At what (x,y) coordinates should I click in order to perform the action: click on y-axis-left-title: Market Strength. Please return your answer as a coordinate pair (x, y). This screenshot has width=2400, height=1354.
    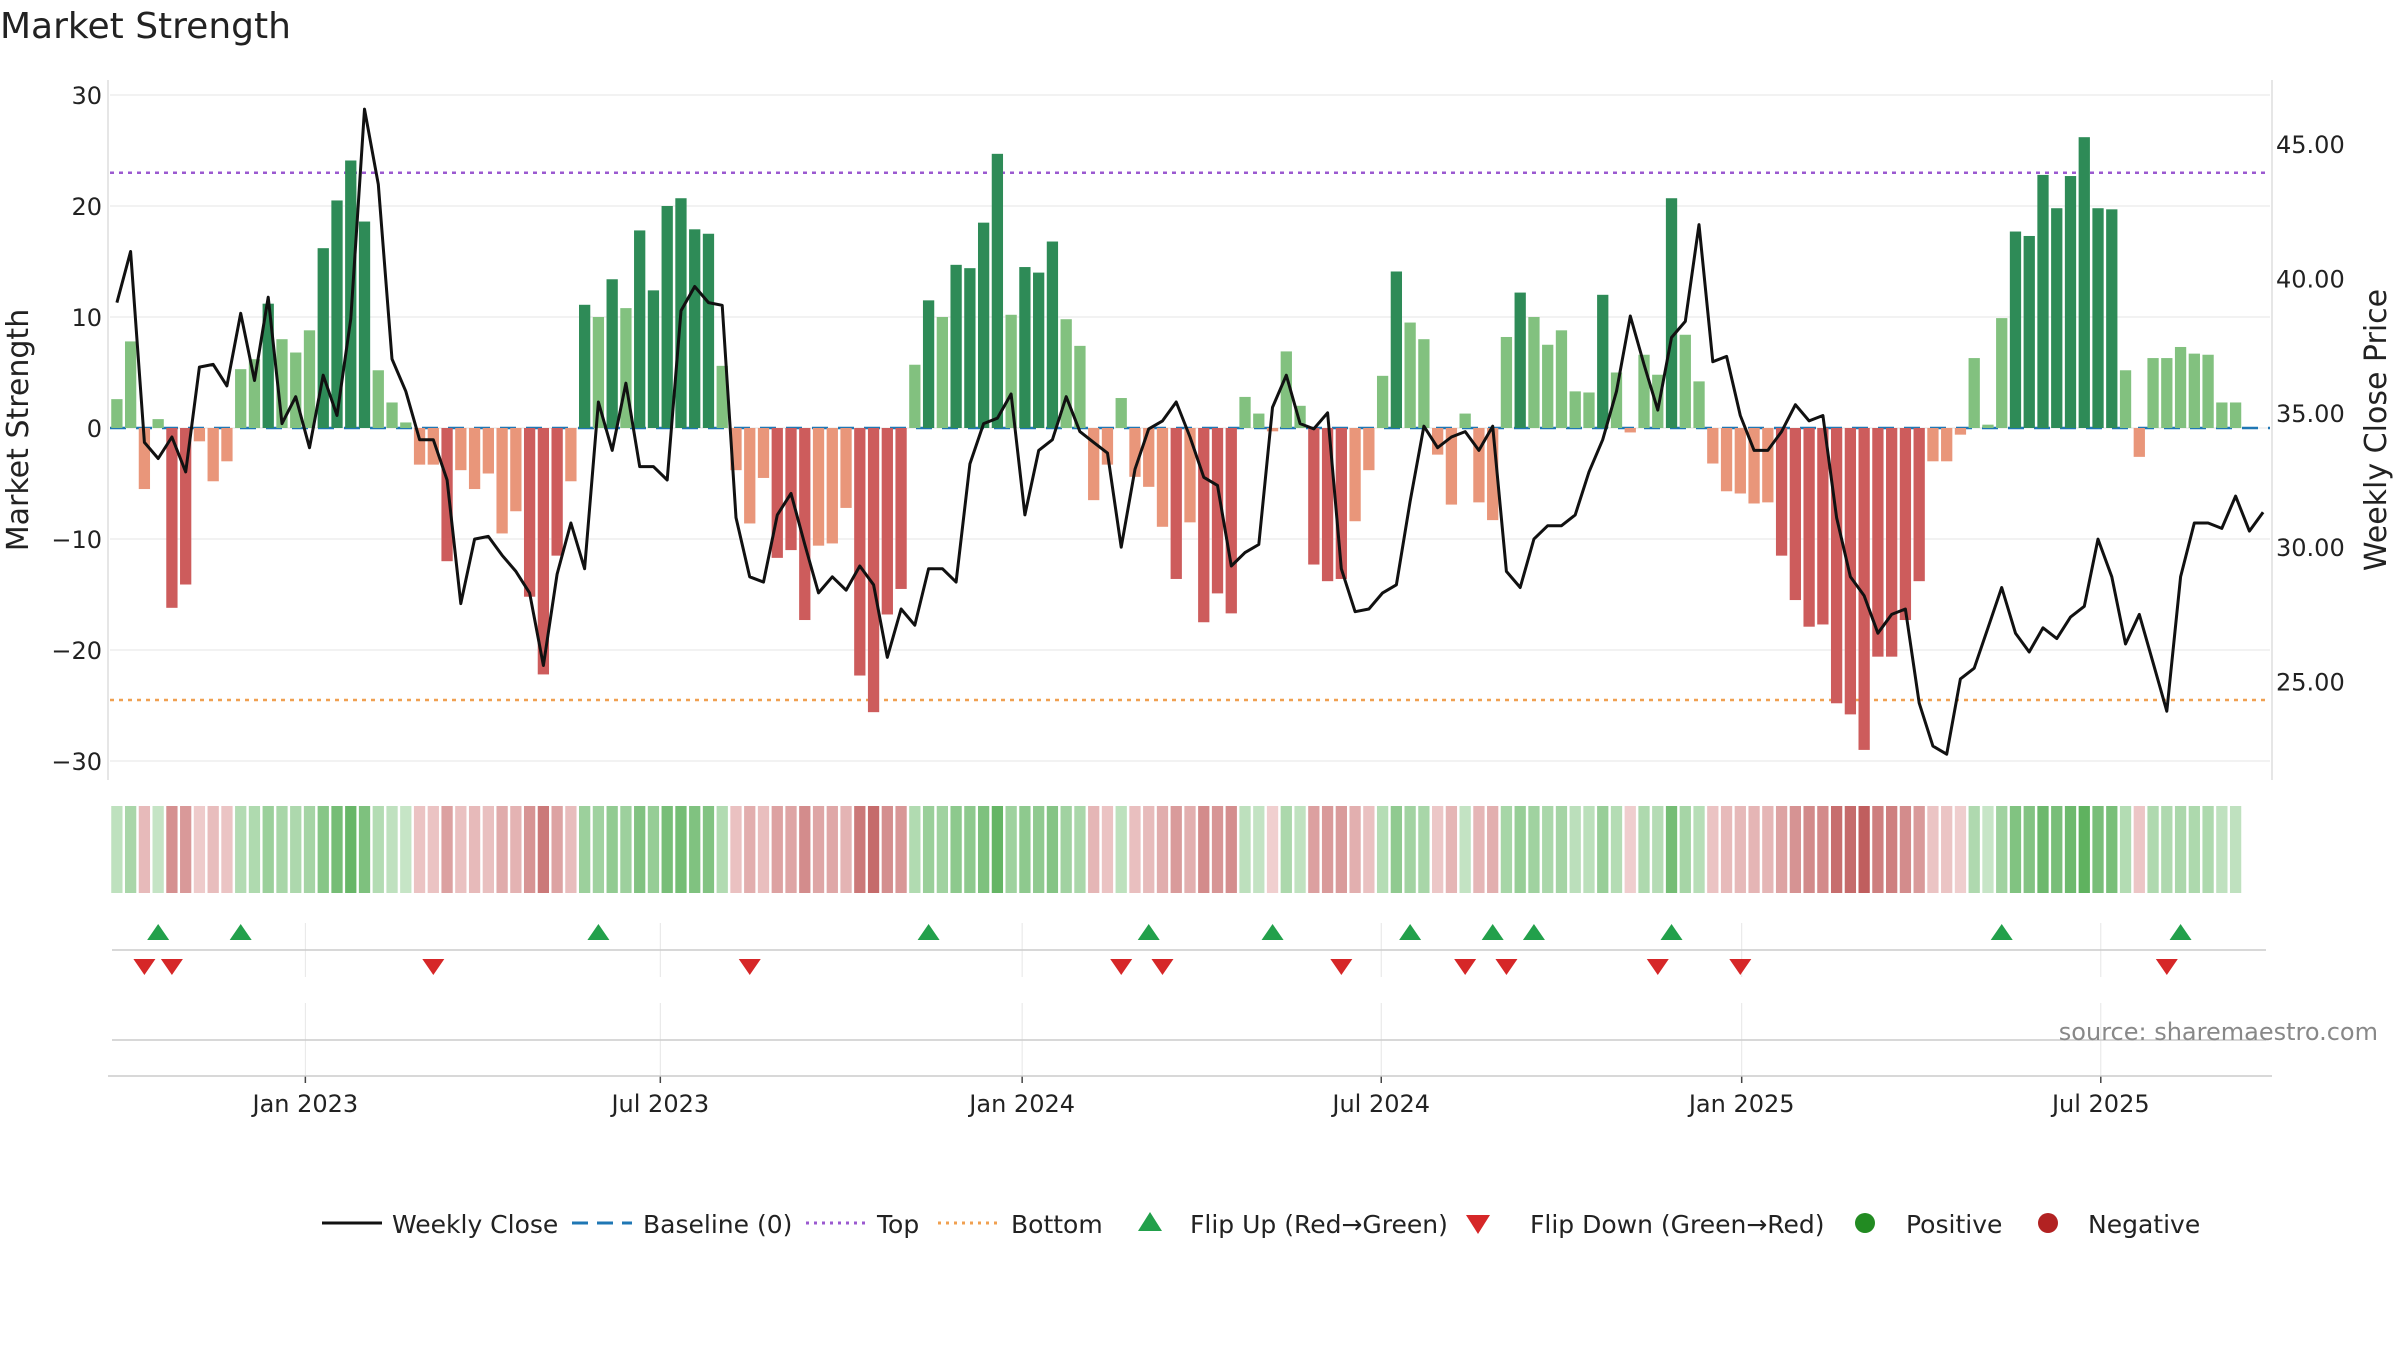
    Looking at the image, I should click on (18, 430).